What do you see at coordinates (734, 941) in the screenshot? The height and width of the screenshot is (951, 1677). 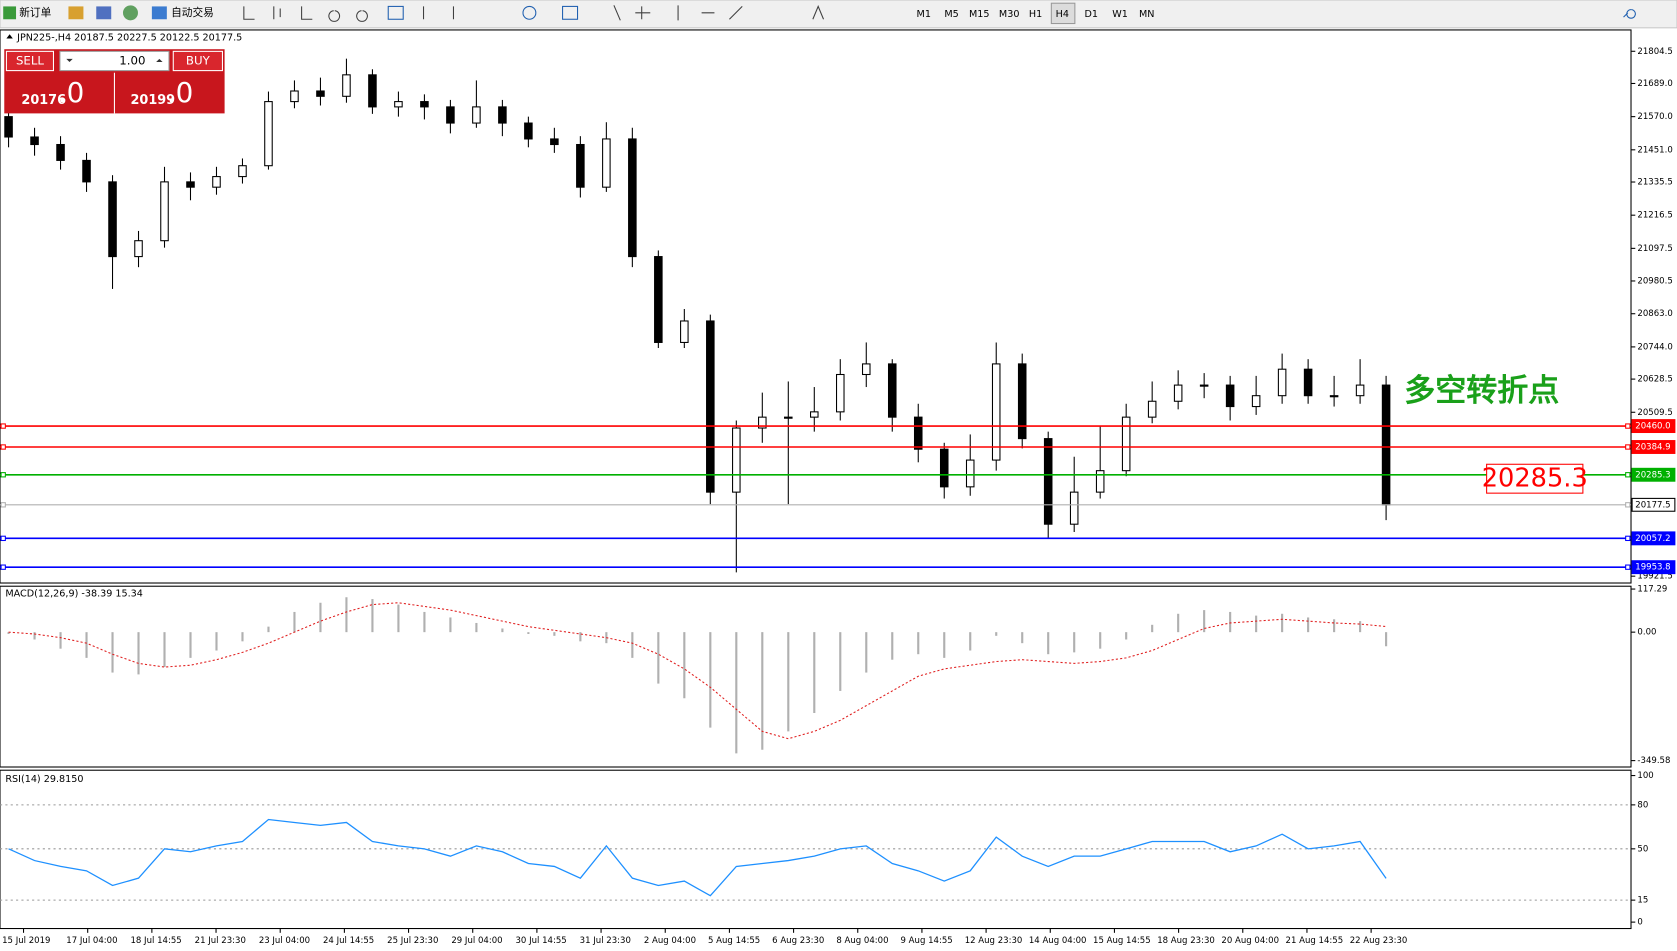 I see `x-tick-label: 5 Aug 14:55` at bounding box center [734, 941].